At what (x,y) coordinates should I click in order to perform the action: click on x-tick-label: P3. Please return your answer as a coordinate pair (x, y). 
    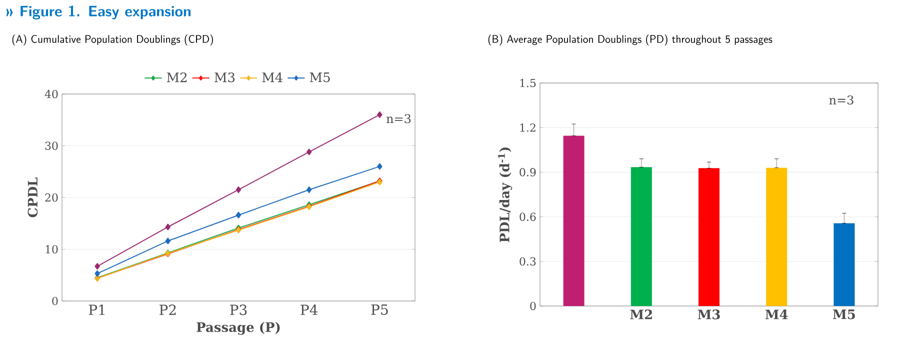
    Looking at the image, I should click on (238, 310).